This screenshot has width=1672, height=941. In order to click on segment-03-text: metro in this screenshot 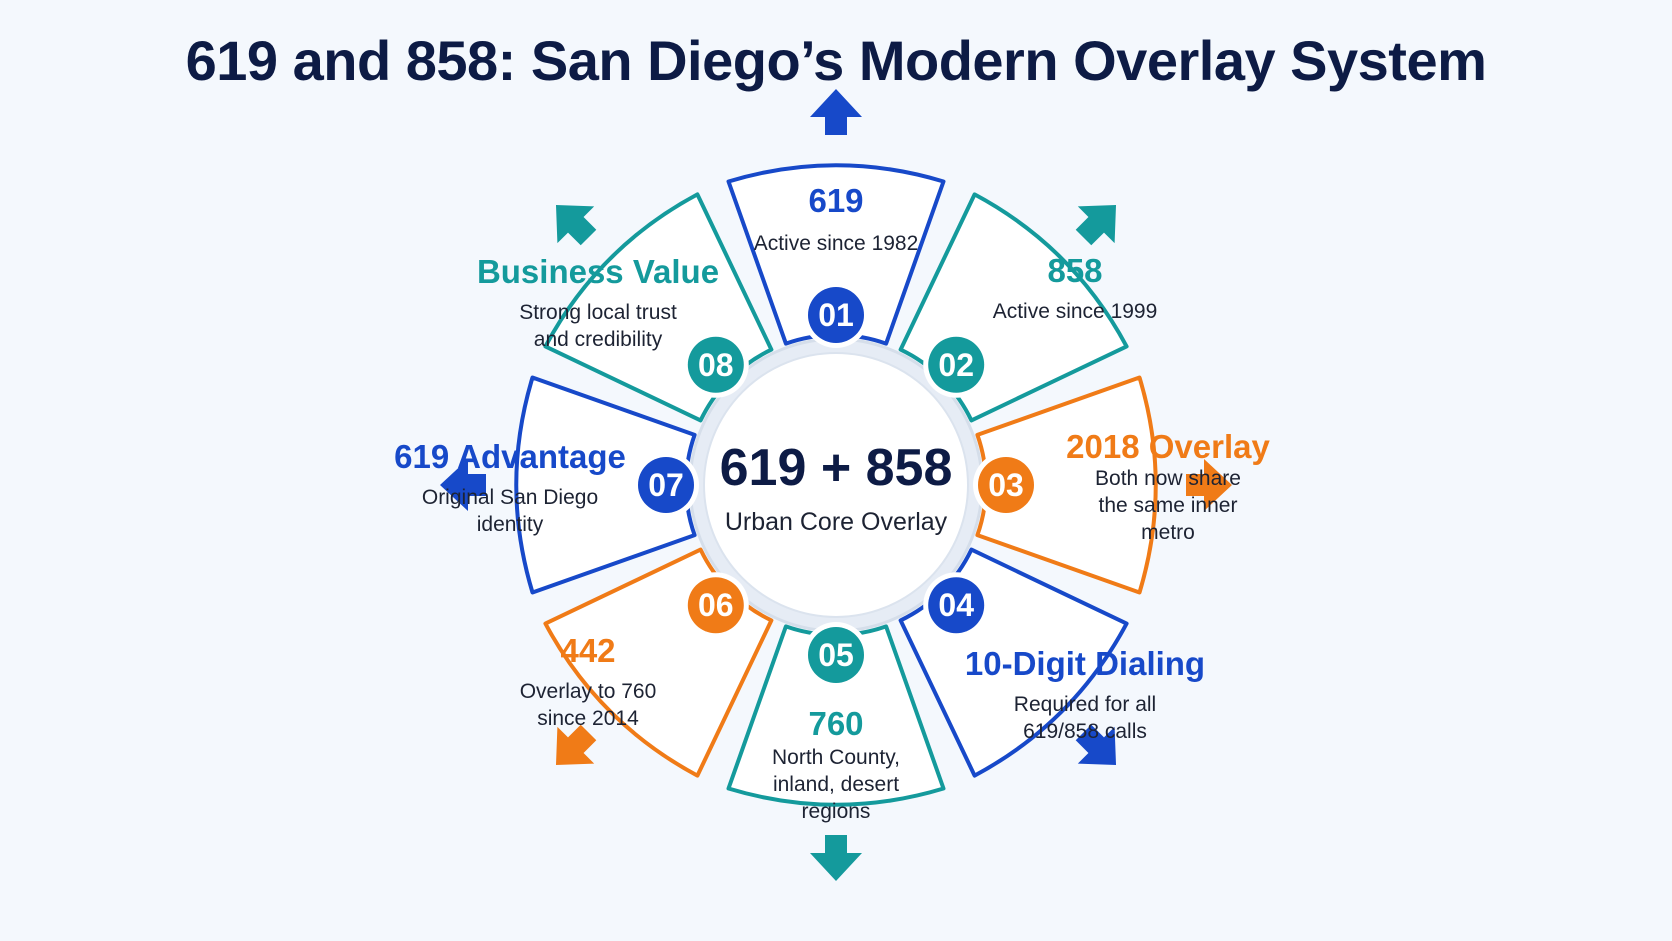, I will do `click(1168, 532)`.